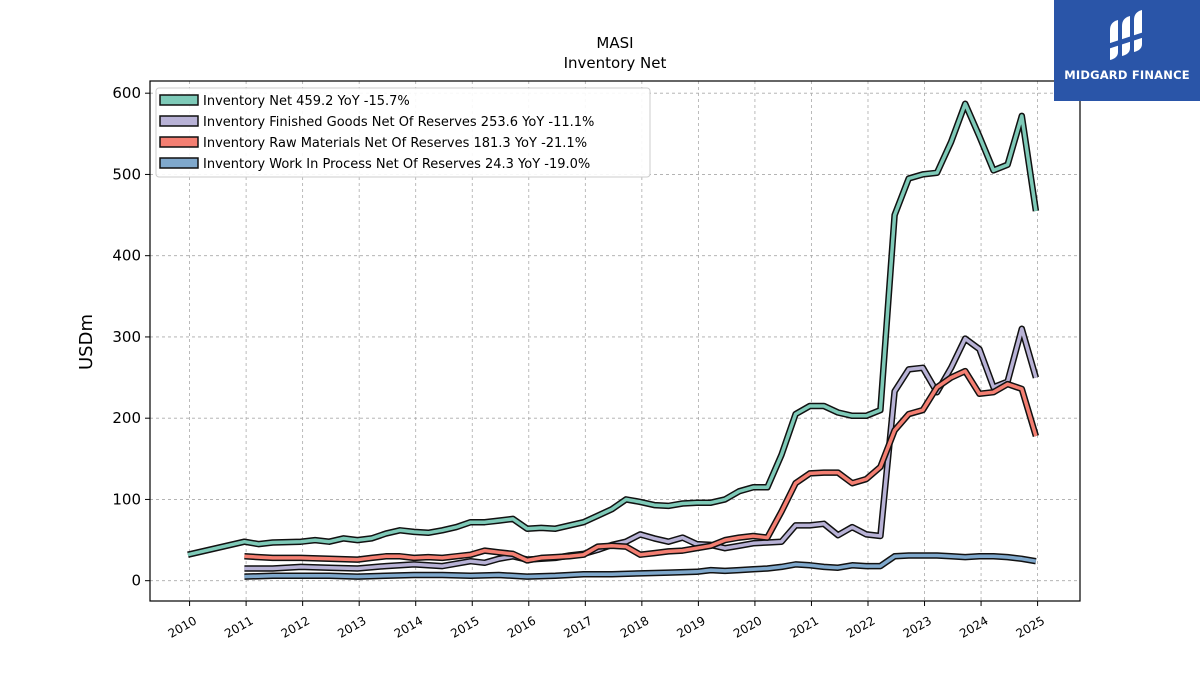  I want to click on legend-box, so click(403, 132).